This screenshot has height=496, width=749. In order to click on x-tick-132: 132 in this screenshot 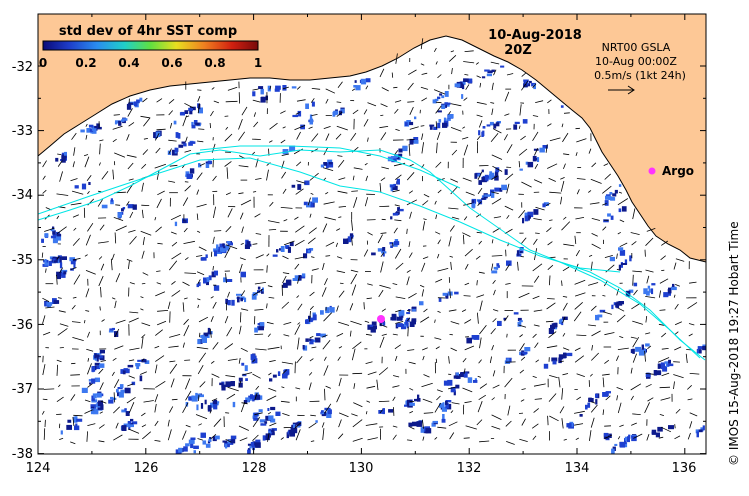, I will do `click(469, 468)`.